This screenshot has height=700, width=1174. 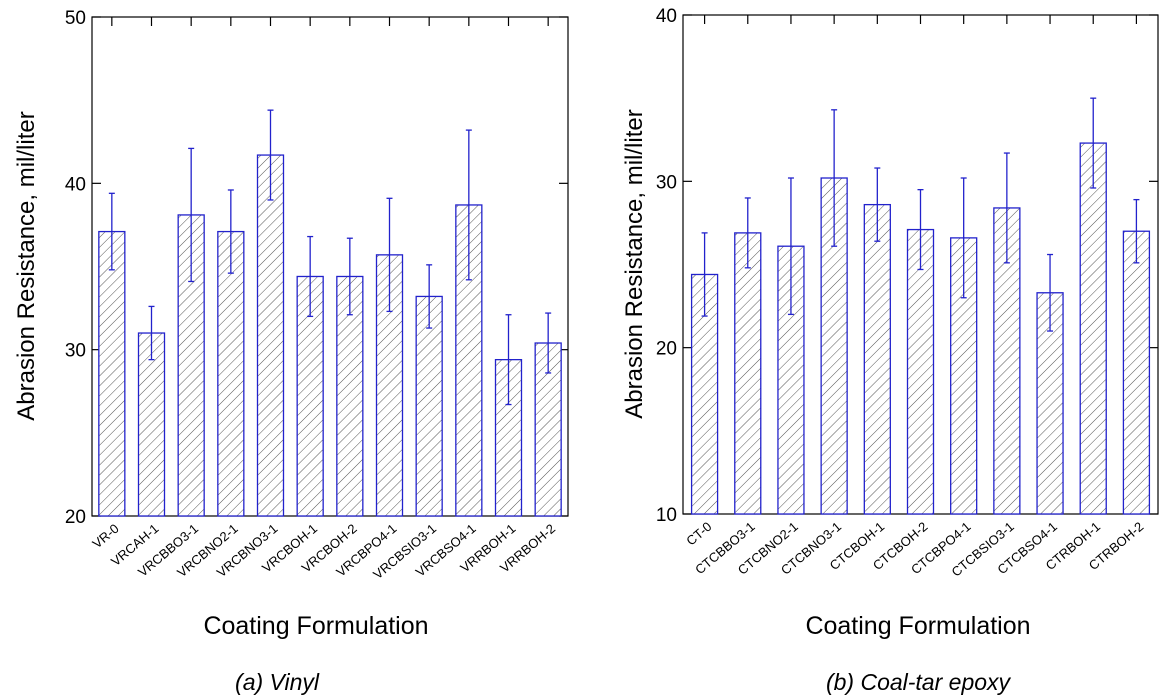 I want to click on x-tick-label: VR-0, so click(x=105, y=536).